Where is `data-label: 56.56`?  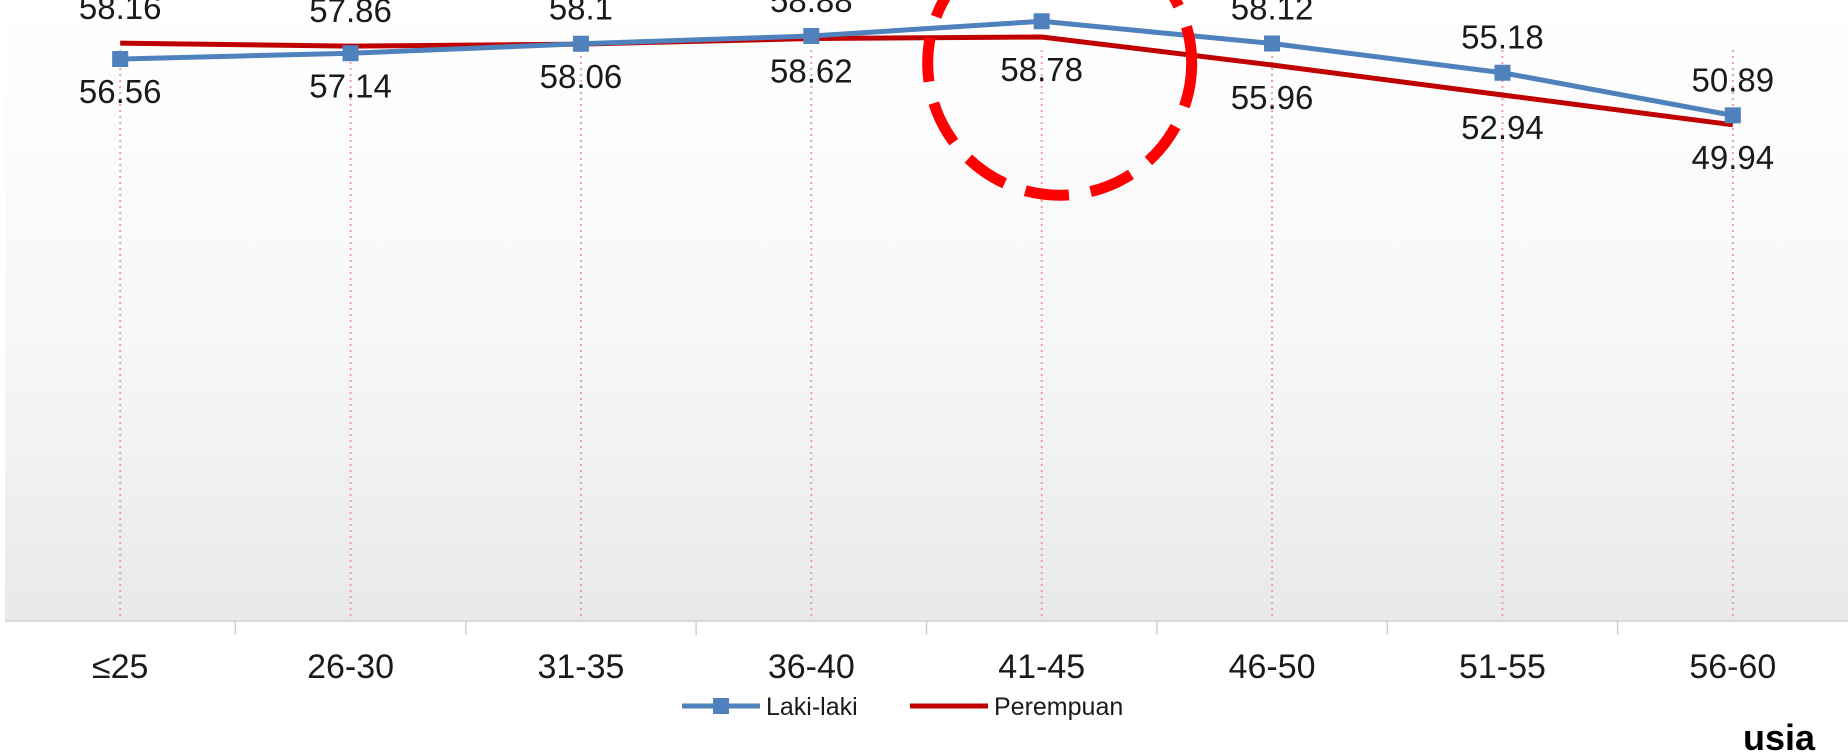
data-label: 56.56 is located at coordinates (120, 91).